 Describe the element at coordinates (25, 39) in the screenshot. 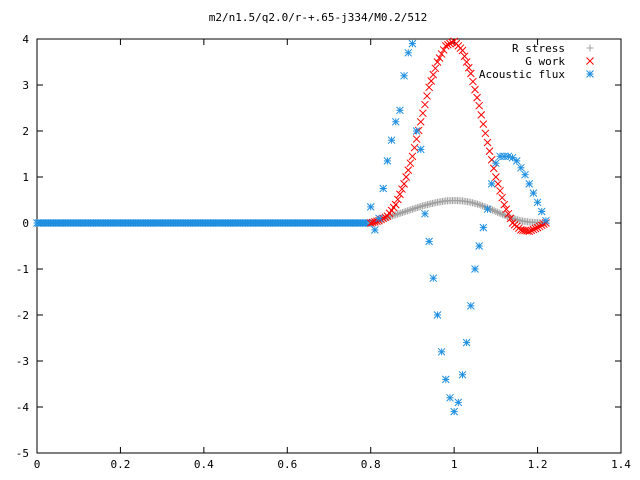

I see `y-tick-label: 4` at that location.